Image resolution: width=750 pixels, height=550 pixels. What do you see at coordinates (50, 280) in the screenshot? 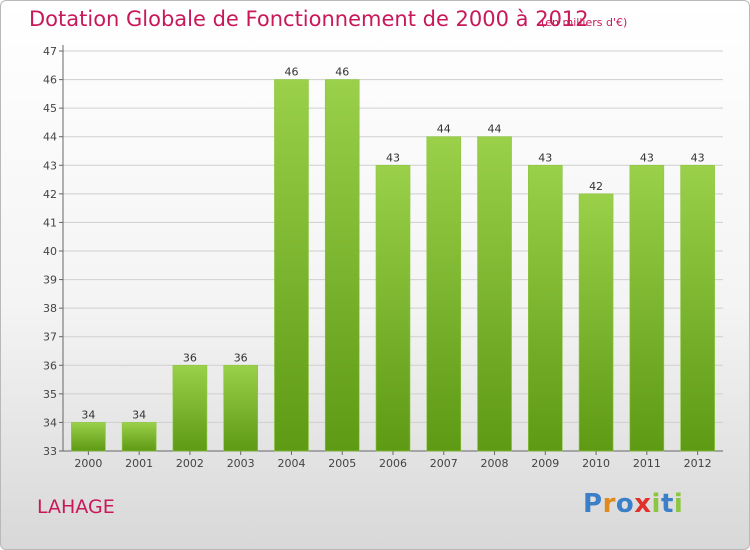
I see `y-tick-label: 39` at bounding box center [50, 280].